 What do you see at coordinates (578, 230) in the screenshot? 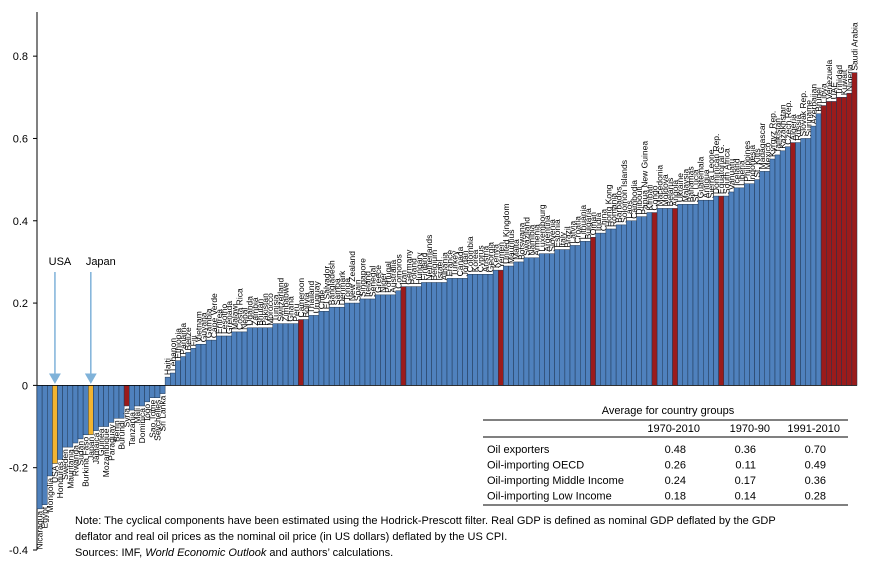
I see `category-label: Croatia` at bounding box center [578, 230].